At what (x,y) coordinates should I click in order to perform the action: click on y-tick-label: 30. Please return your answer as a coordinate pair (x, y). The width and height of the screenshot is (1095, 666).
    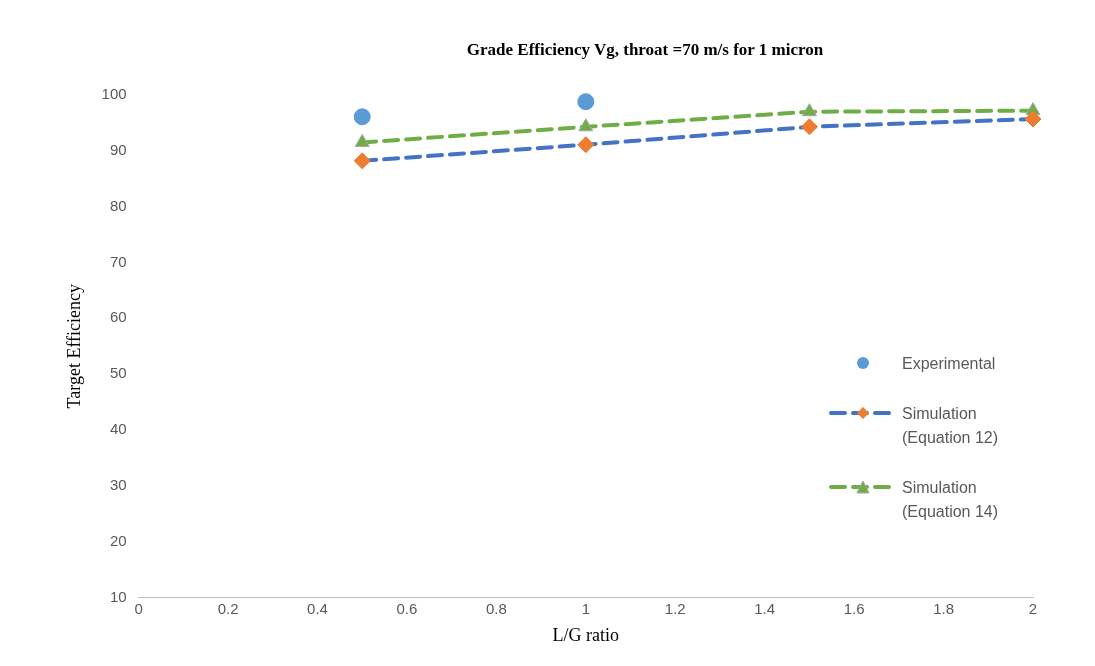
    Looking at the image, I should click on (118, 484).